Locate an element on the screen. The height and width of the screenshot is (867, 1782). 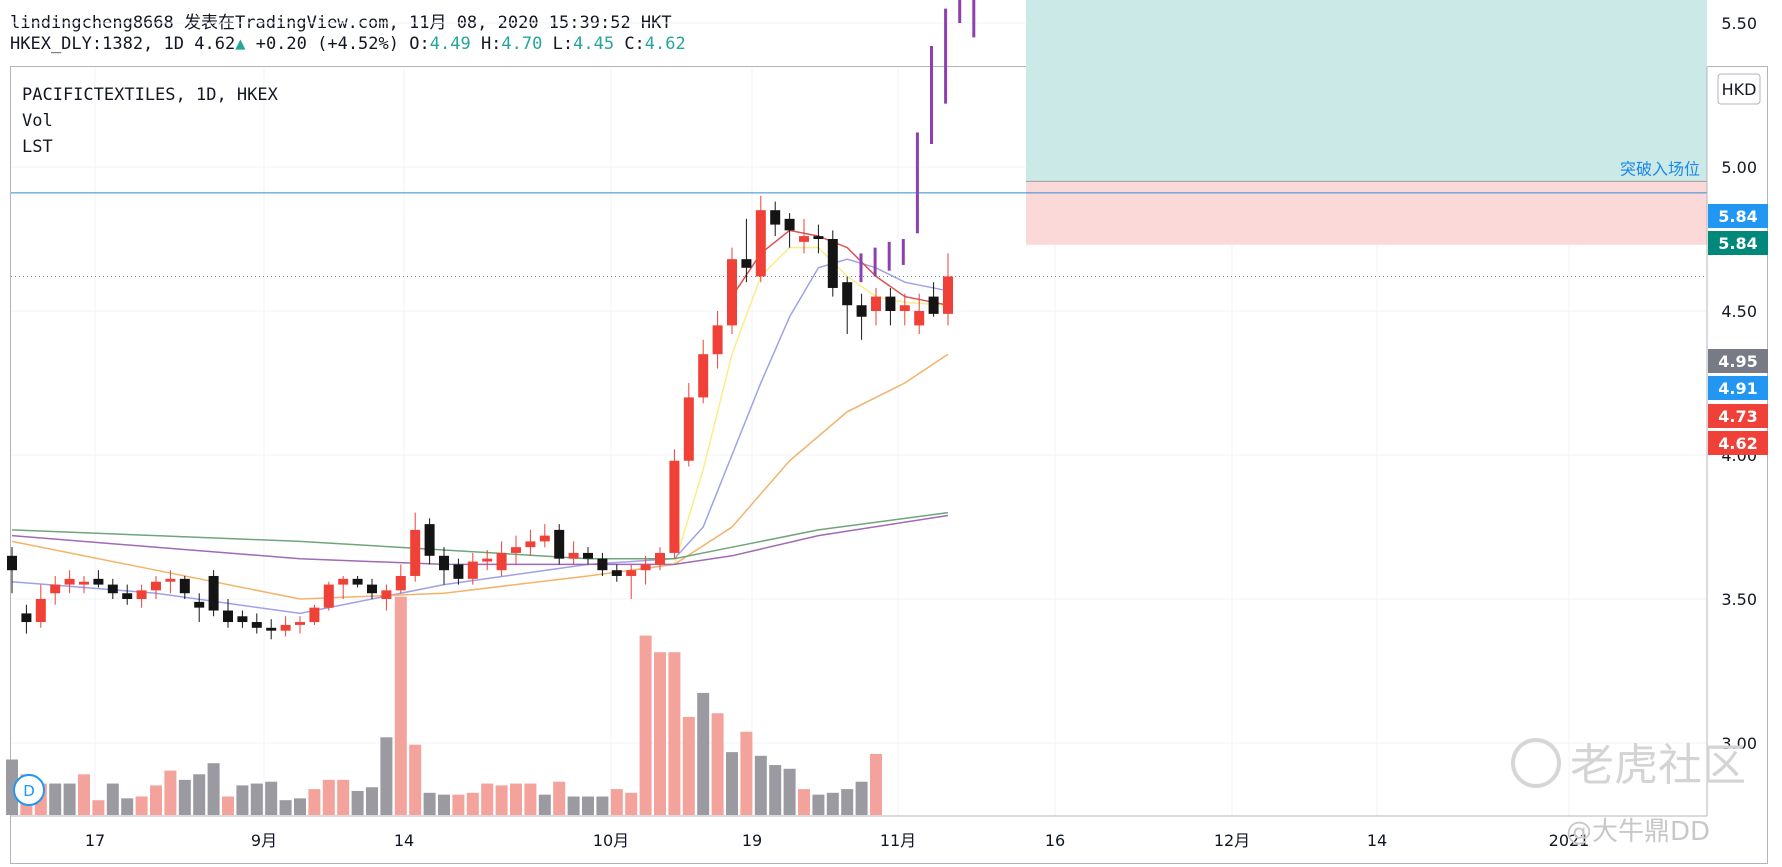
time-tick-label: 14 is located at coordinates (1377, 840).